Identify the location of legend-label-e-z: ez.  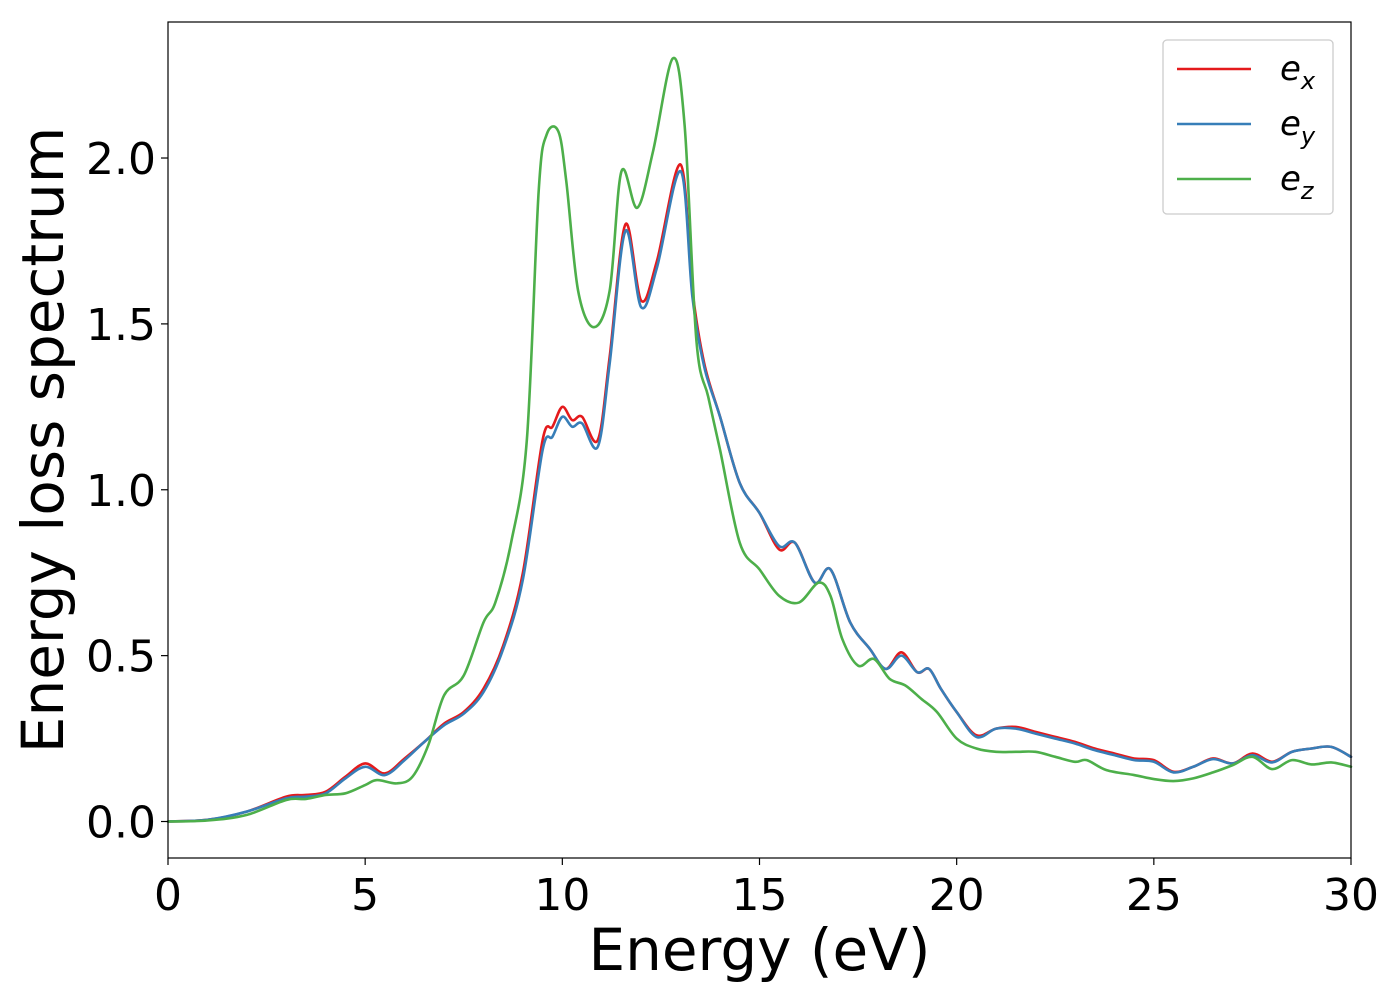
(1297, 182).